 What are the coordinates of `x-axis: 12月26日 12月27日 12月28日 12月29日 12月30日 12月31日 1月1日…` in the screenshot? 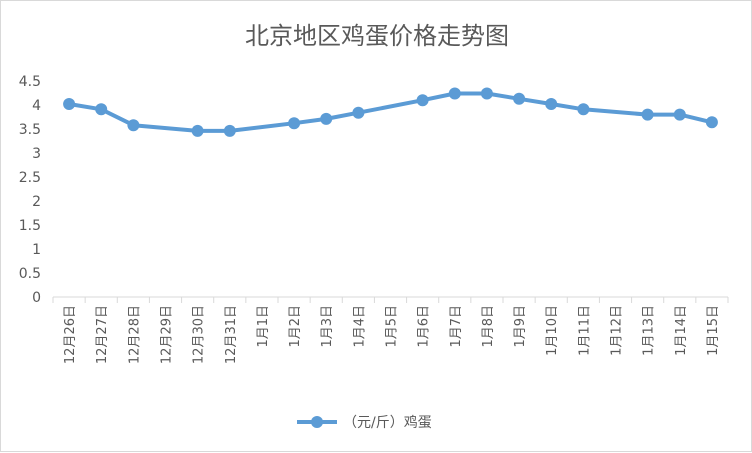 It's located at (390, 330).